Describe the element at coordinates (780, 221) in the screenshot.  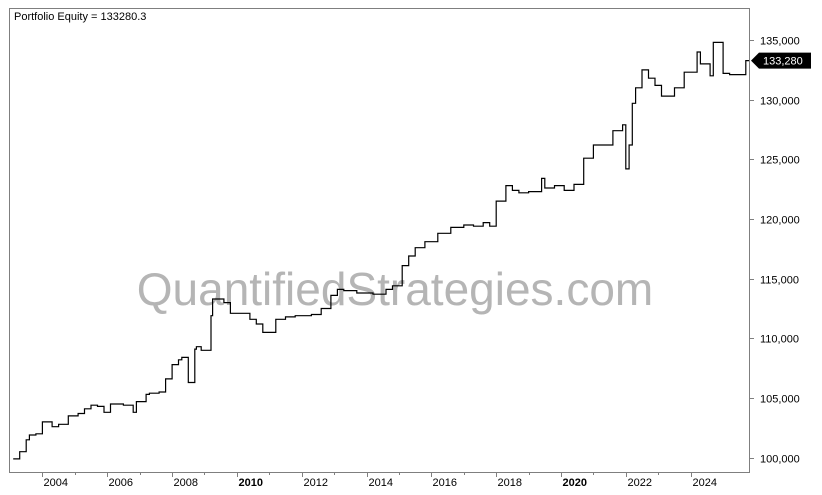
I see `y-tick-label: 120,000` at that location.